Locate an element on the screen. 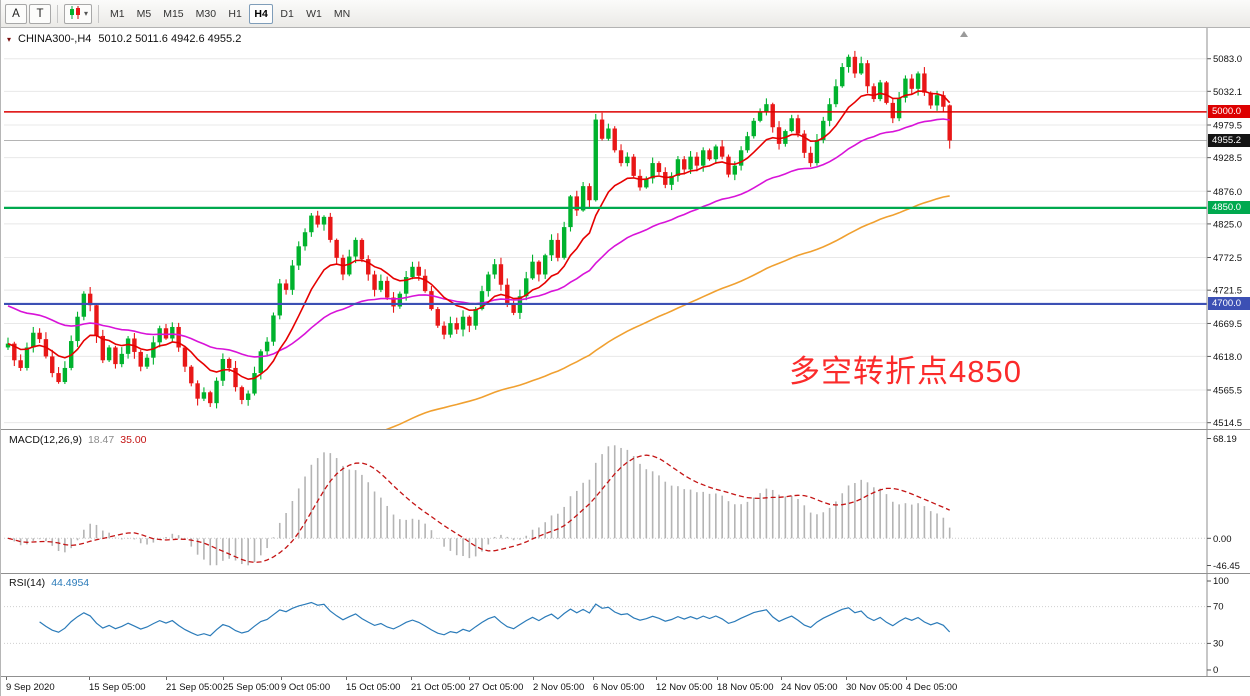  rsi-axis-label: 30 is located at coordinates (1218, 643).